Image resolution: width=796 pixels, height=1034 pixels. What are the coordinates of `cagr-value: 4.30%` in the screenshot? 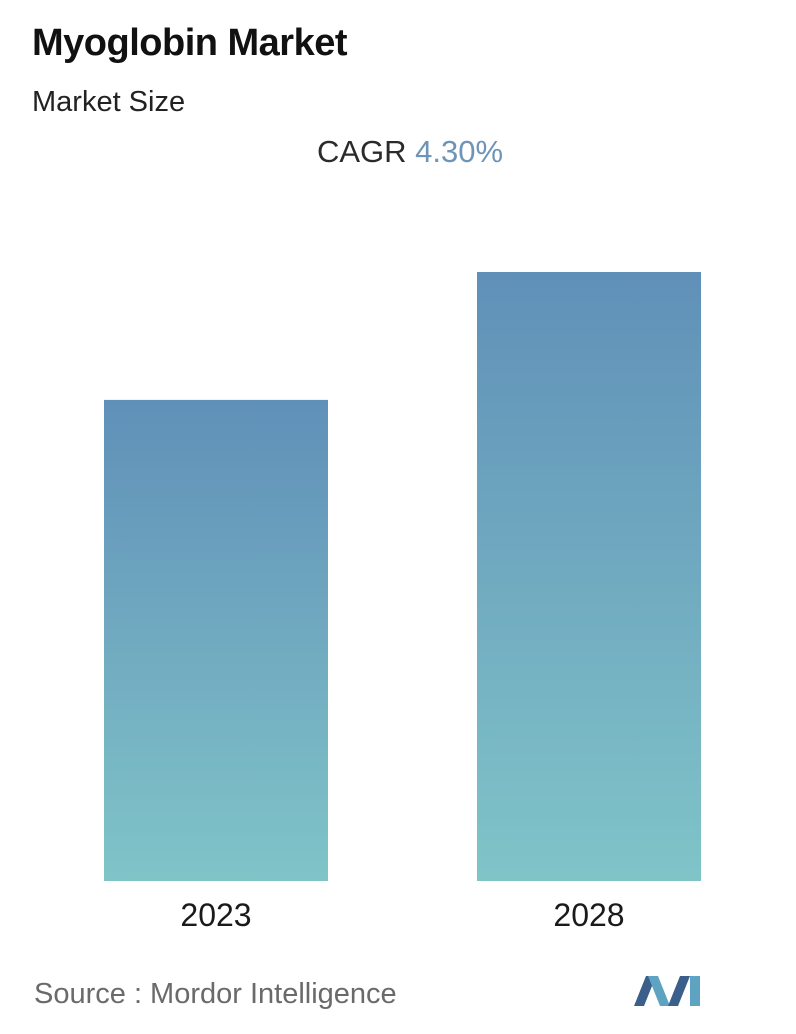 It's located at (459, 151).